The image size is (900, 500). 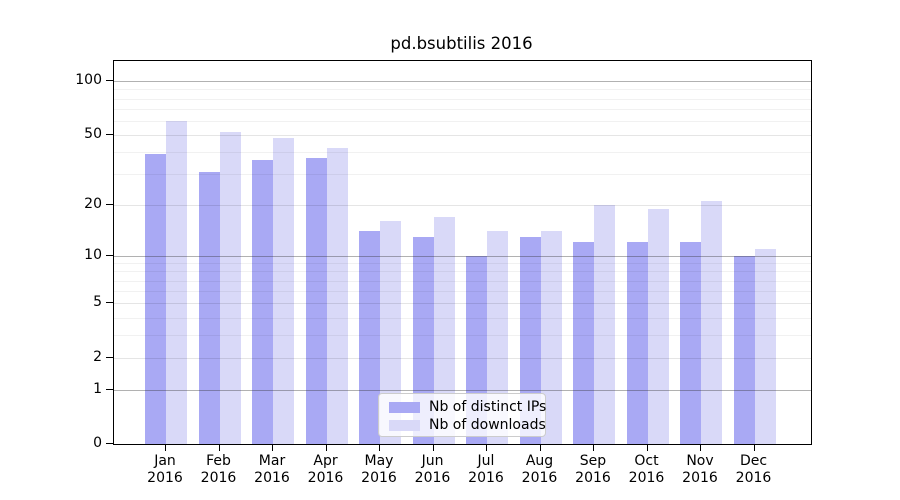 I want to click on x-tick-month: Nov, so click(x=700, y=461).